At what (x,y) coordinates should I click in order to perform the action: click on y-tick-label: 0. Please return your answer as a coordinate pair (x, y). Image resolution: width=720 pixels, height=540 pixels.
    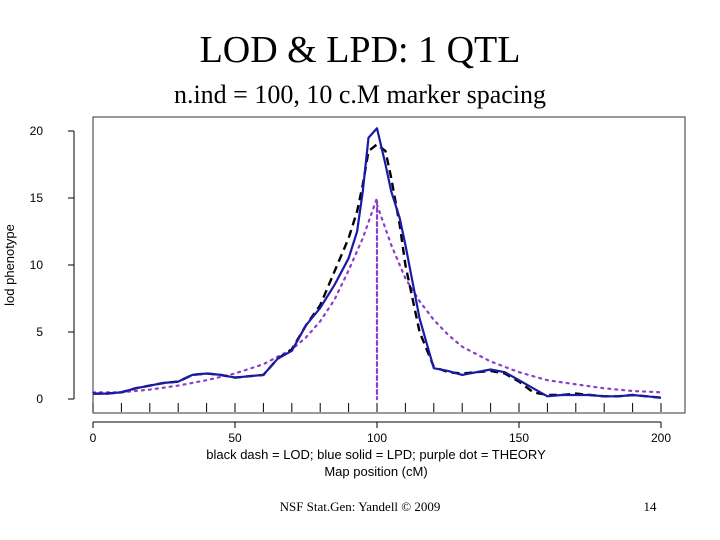
    Looking at the image, I should click on (39, 399).